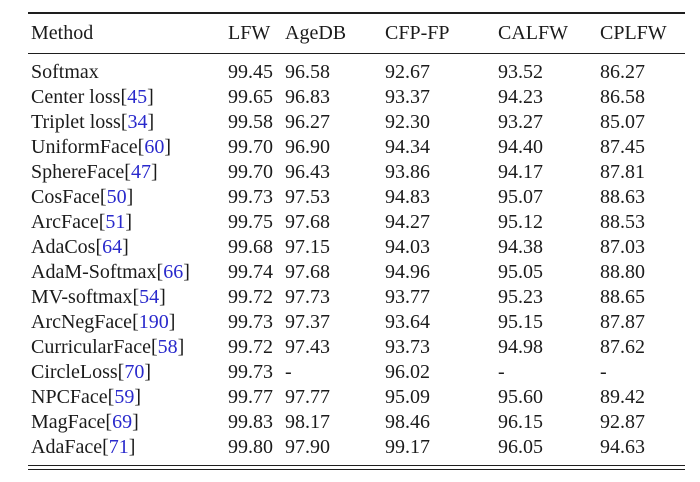  Describe the element at coordinates (622, 197) in the screenshot. I see `value-cell: 88.63` at that location.